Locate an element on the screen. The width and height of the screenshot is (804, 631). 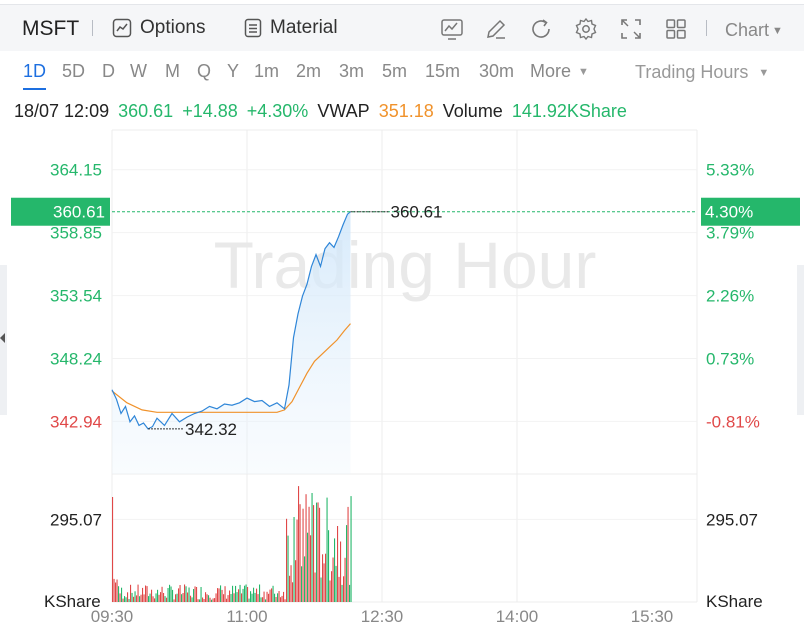
quote-change-pct: +4.30% is located at coordinates (277, 111).